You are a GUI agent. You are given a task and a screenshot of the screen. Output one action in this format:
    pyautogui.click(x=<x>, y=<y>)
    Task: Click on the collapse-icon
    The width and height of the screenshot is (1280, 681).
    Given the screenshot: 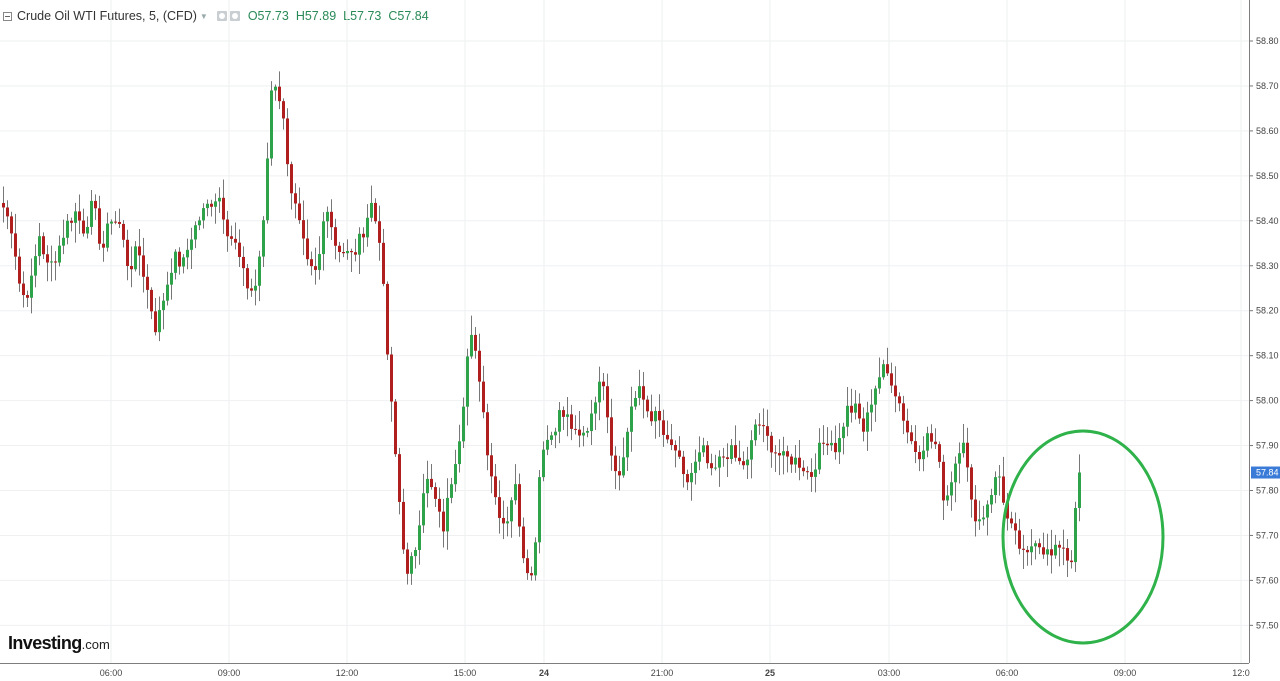 What is the action you would take?
    pyautogui.click(x=7, y=16)
    